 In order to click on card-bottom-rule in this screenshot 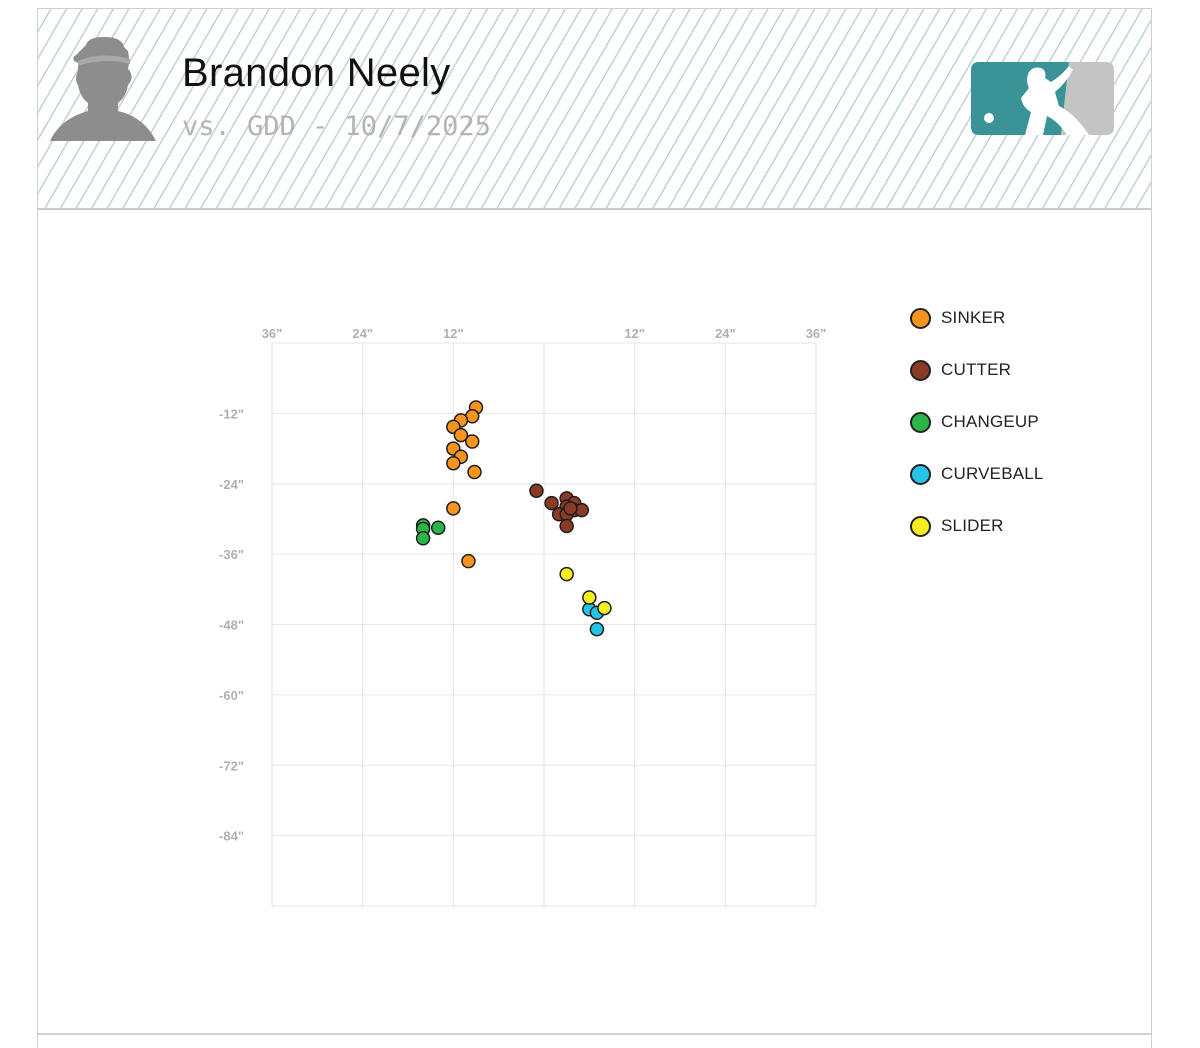, I will do `click(594, 1034)`.